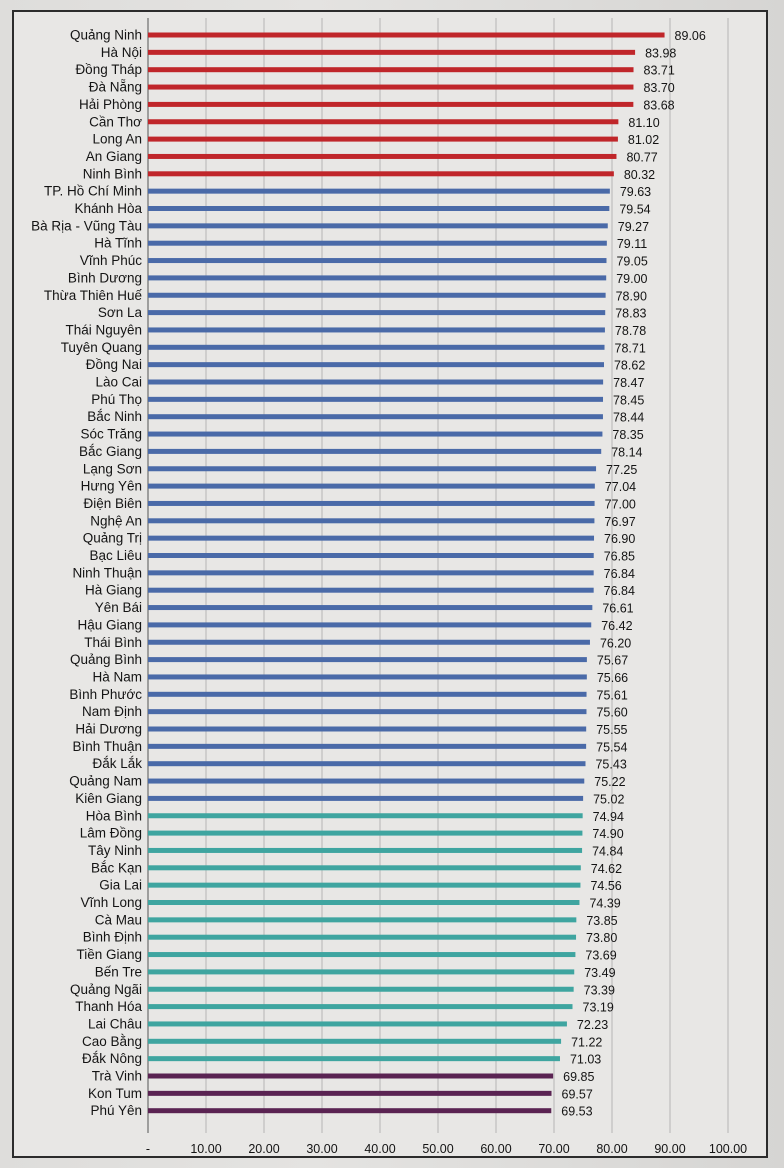  What do you see at coordinates (610, 765) in the screenshot?
I see `value-label: 75.43` at bounding box center [610, 765].